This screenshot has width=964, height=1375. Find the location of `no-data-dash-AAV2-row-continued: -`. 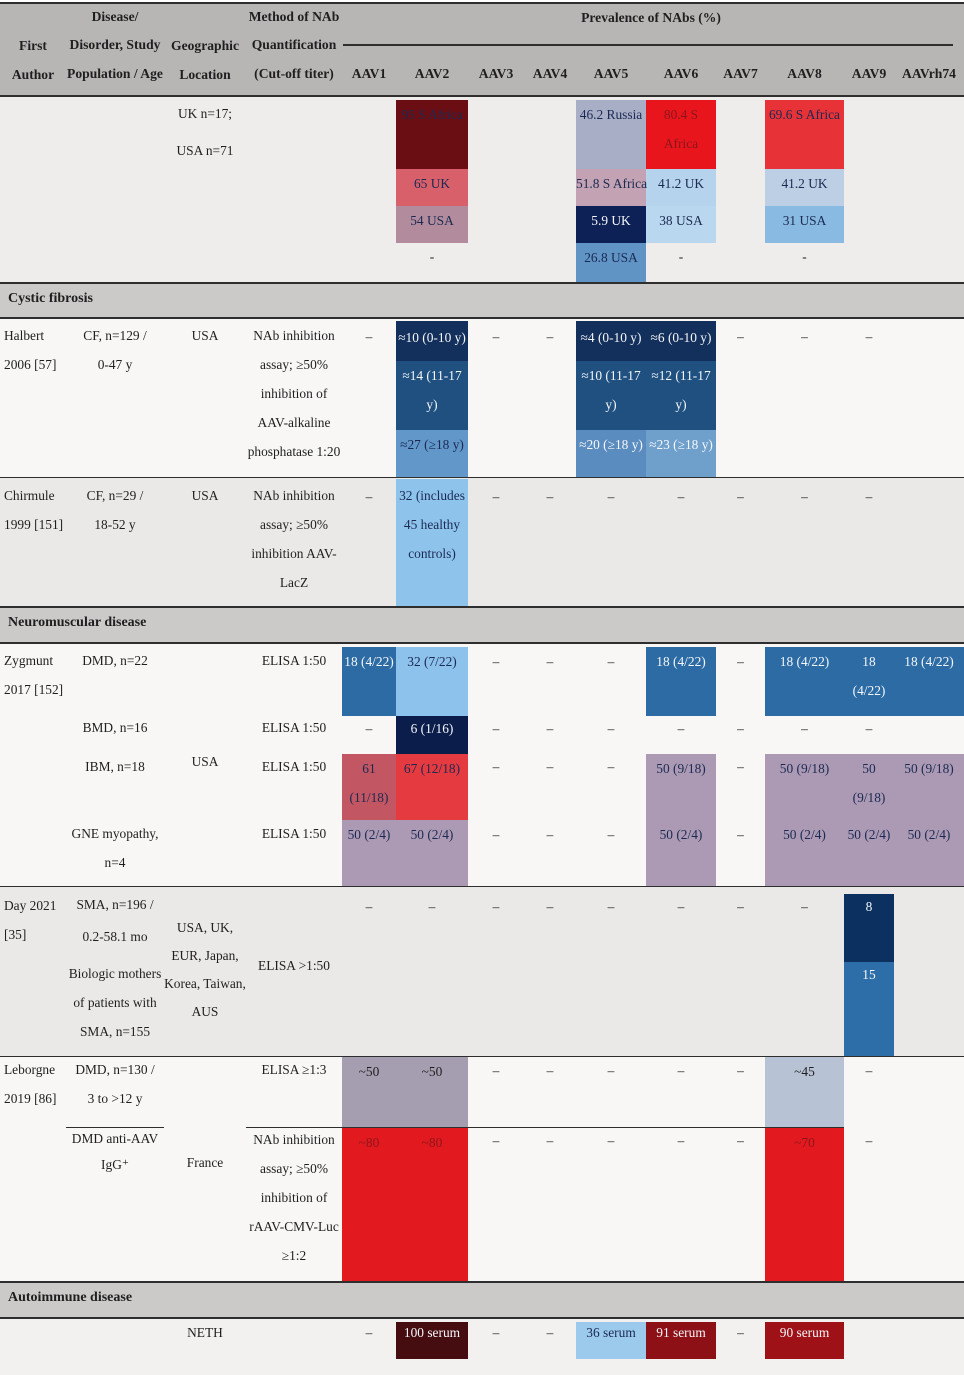

no-data-dash-AAV2-row-continued: - is located at coordinates (432, 257).